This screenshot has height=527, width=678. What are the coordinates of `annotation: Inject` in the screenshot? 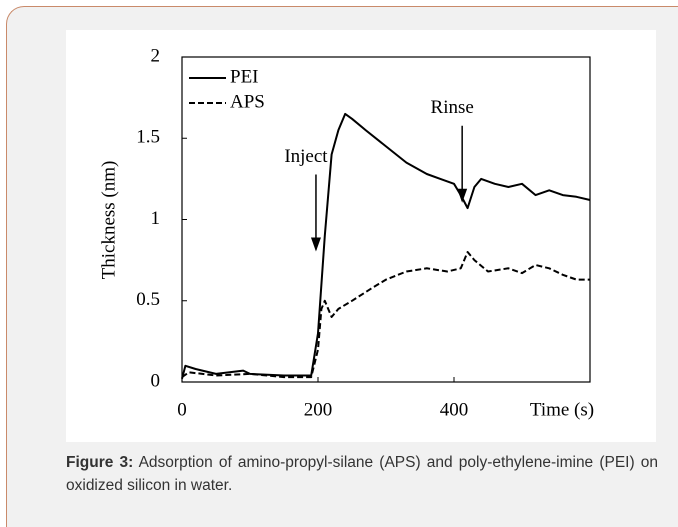 It's located at (306, 156).